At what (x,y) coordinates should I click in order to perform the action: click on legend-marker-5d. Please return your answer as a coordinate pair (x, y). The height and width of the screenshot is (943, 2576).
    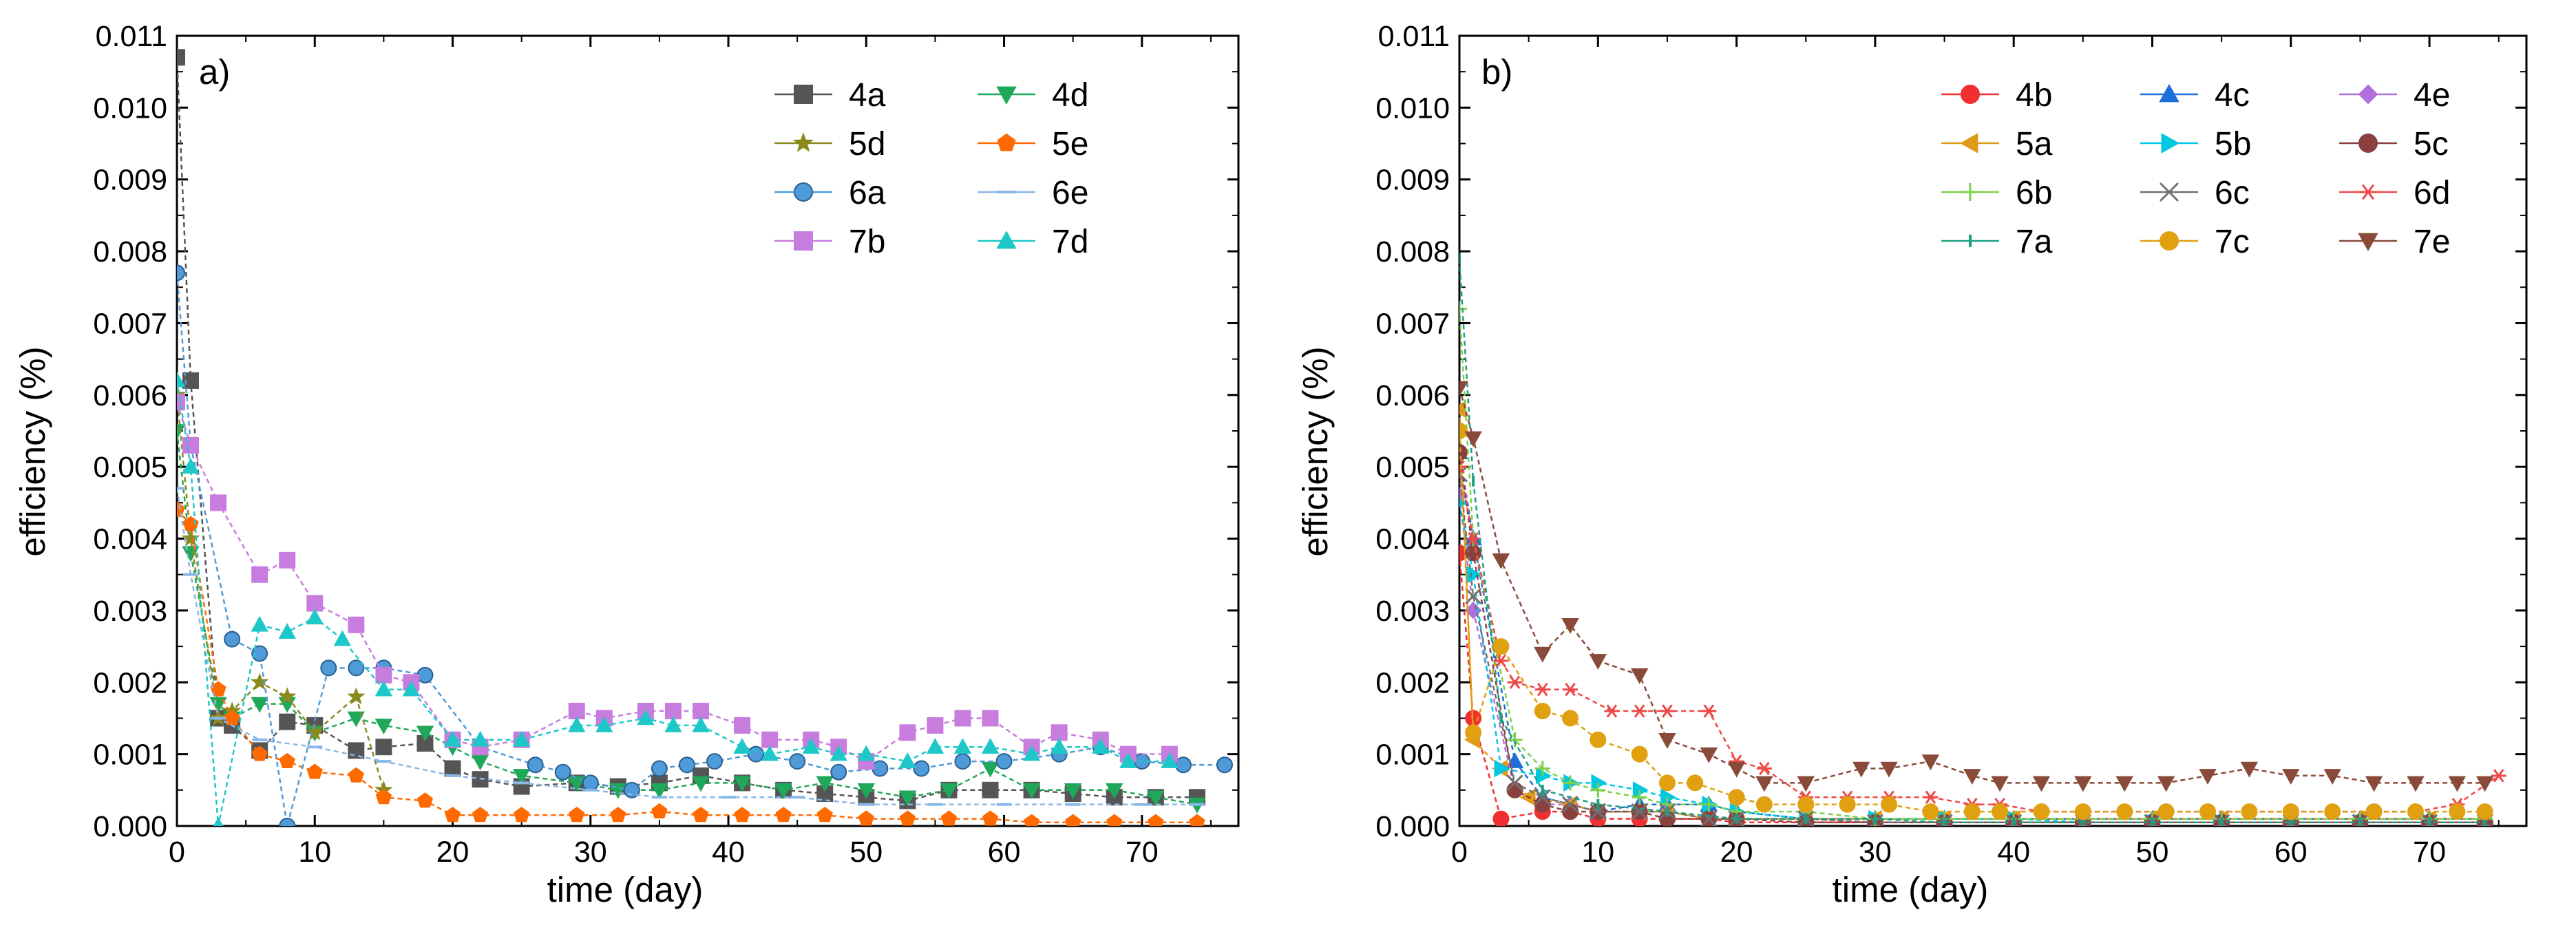
    Looking at the image, I should click on (803, 142).